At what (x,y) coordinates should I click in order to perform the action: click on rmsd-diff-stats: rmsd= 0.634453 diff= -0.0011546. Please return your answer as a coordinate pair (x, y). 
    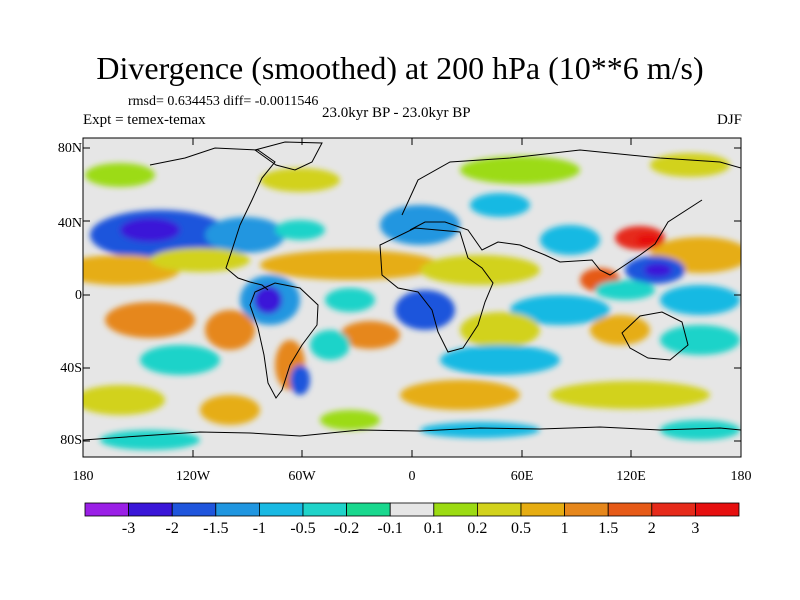
    Looking at the image, I should click on (223, 101).